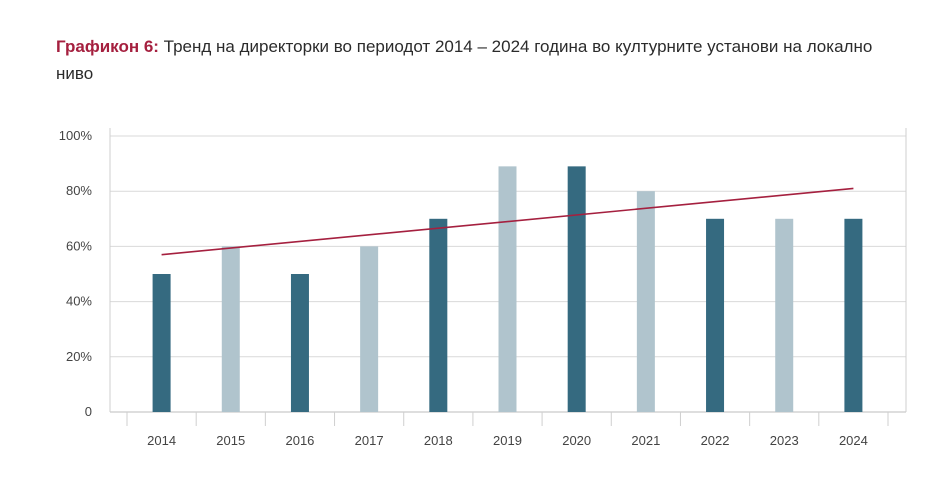 The image size is (935, 499). I want to click on y-tick-label: 20%, so click(79, 356).